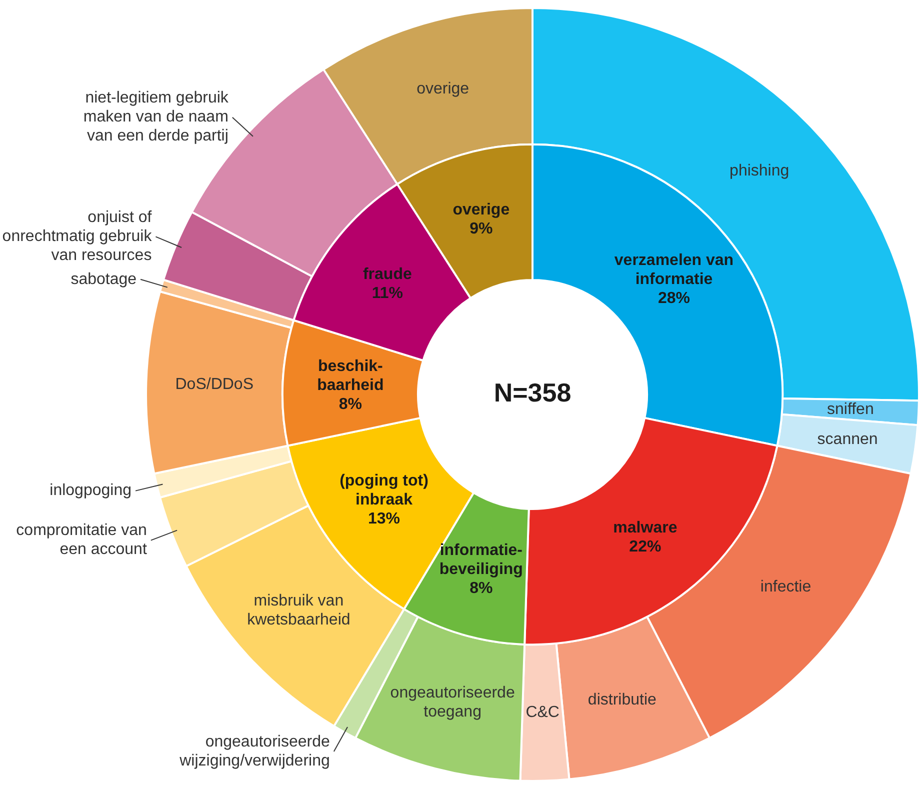 The height and width of the screenshot is (789, 922). Describe the element at coordinates (674, 298) in the screenshot. I see `data-label: 28%` at that location.